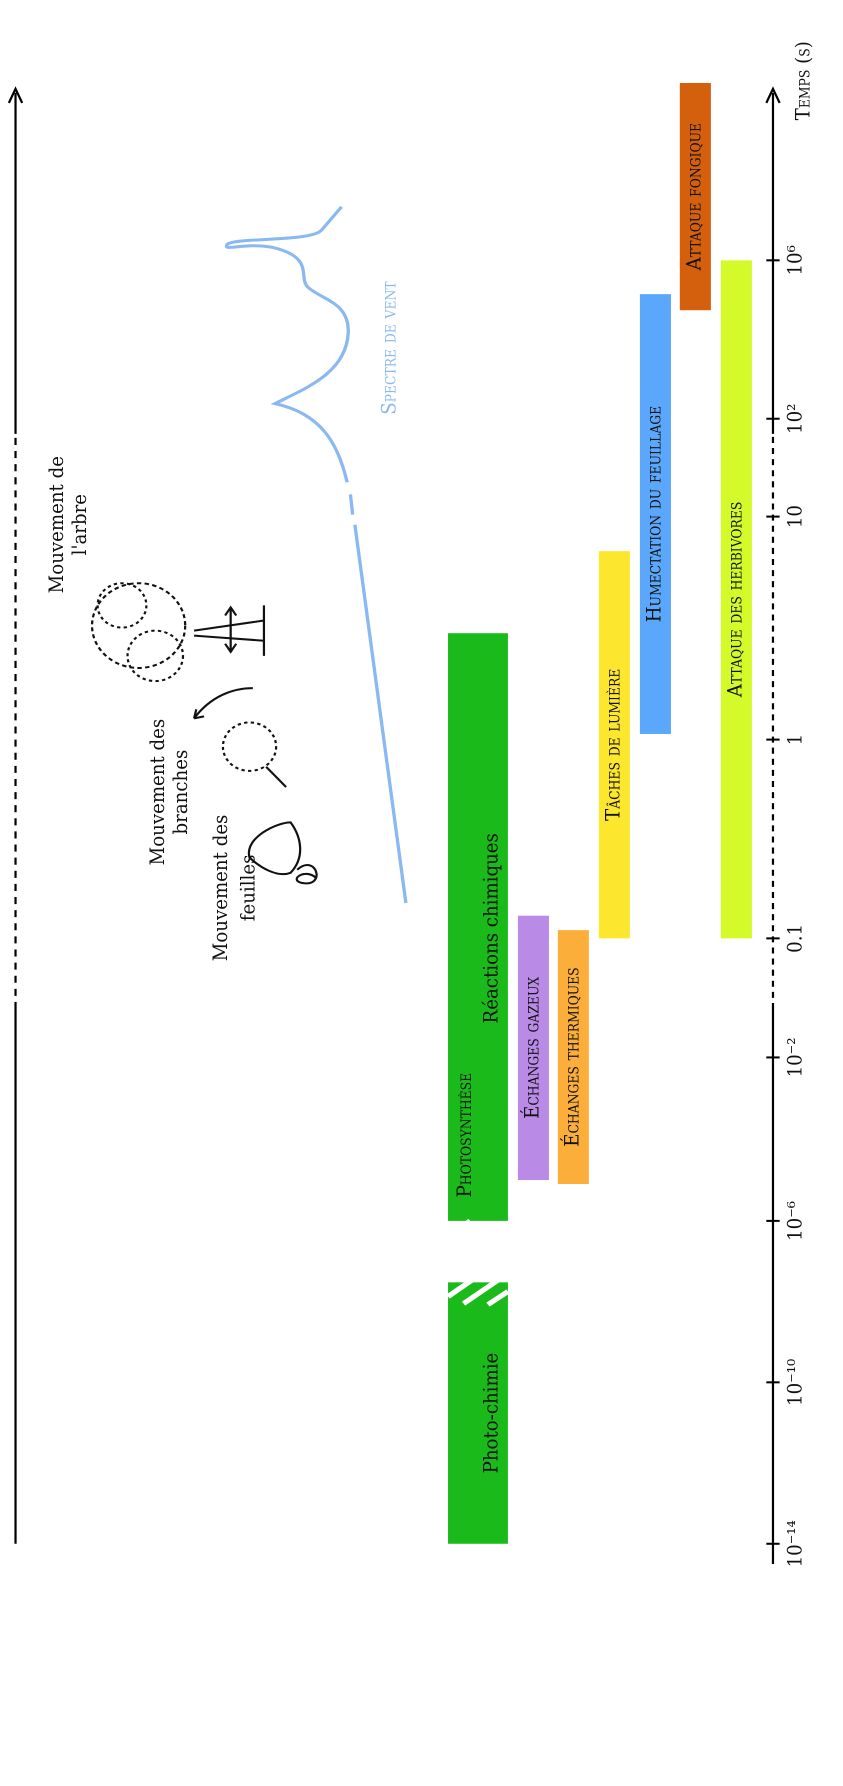  What do you see at coordinates (795, 938) in the screenshot?
I see `tick-label: 0.1` at bounding box center [795, 938].